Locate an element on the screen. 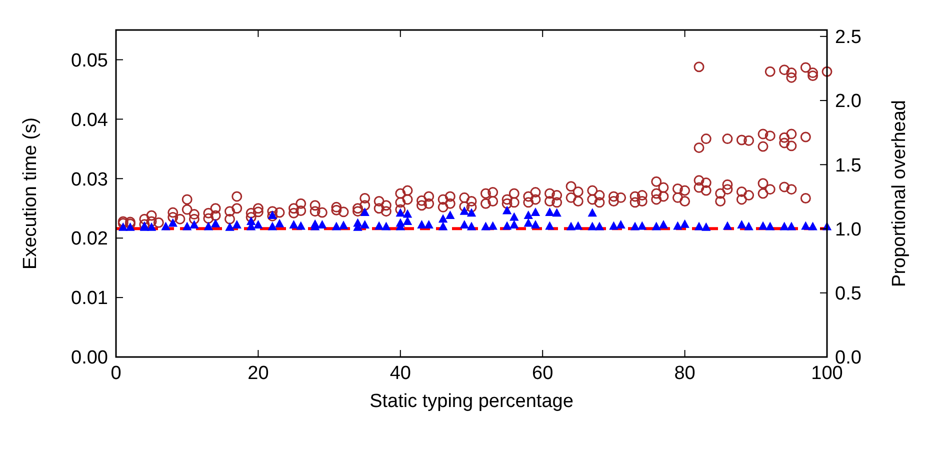 This screenshot has height=450, width=930. x-tick-label: 40 is located at coordinates (400, 373).